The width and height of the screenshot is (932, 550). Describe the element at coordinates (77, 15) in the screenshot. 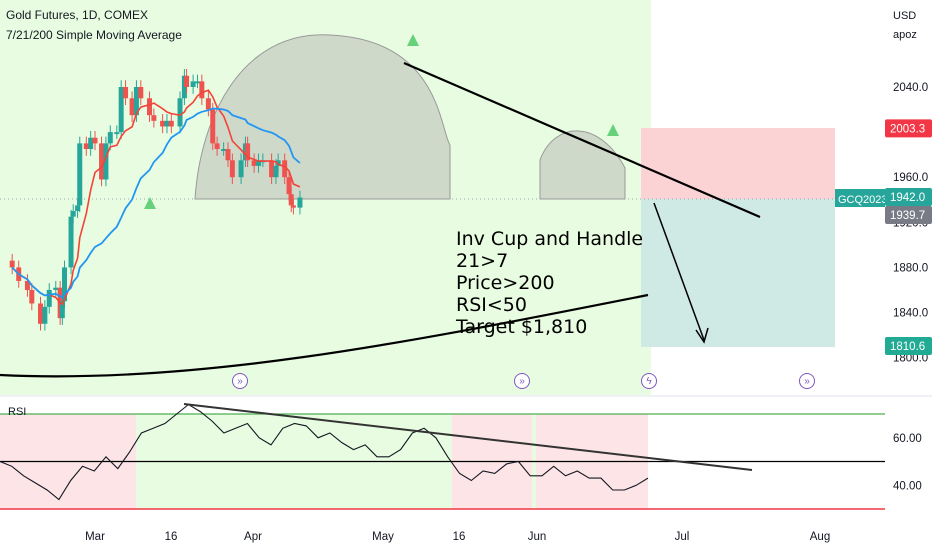

I see `chart-title: Gold Futures, 1D, COMEX` at that location.